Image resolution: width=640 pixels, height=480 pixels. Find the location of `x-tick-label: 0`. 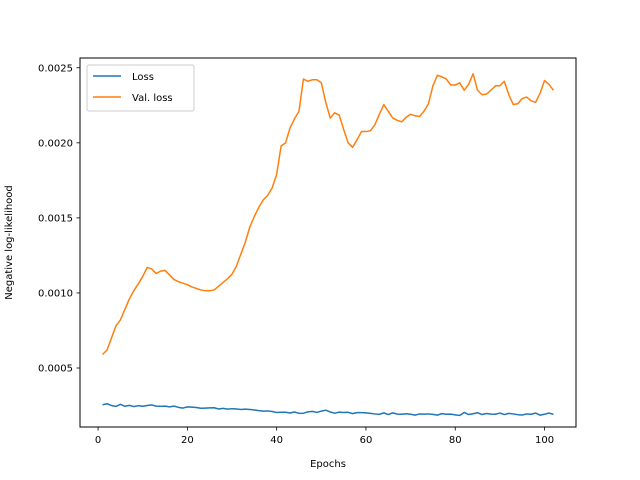

x-tick-label: 0 is located at coordinates (98, 440).